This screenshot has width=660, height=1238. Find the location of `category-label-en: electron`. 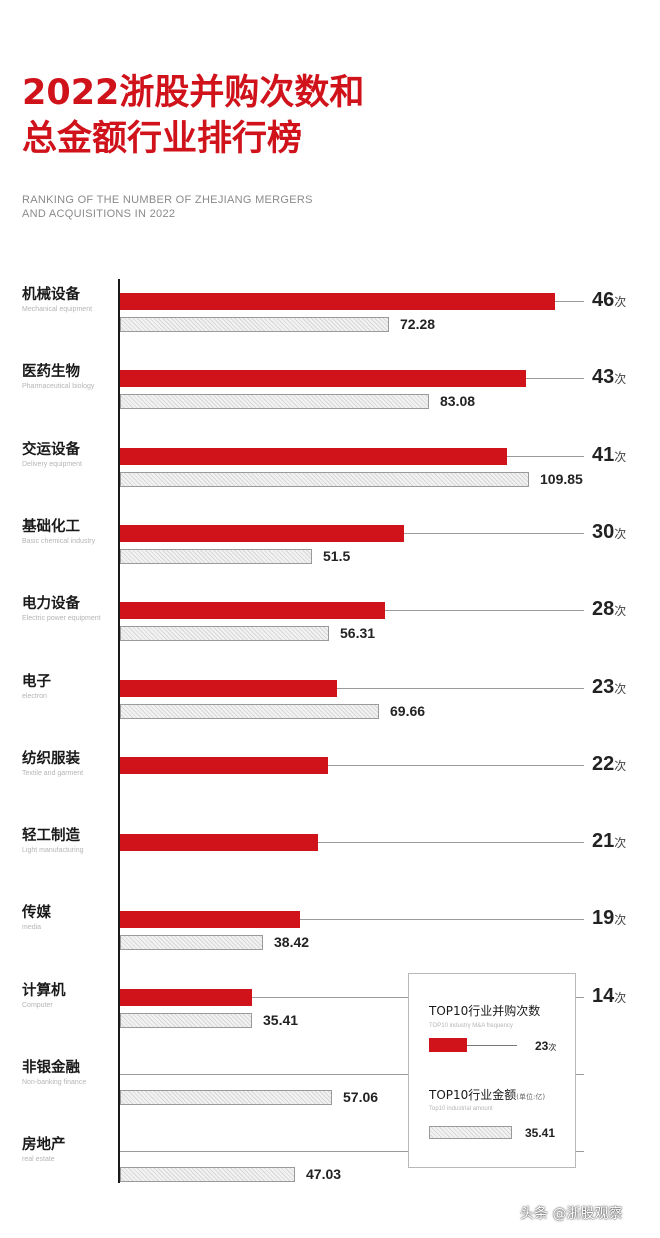

category-label-en: electron is located at coordinates (34, 696).